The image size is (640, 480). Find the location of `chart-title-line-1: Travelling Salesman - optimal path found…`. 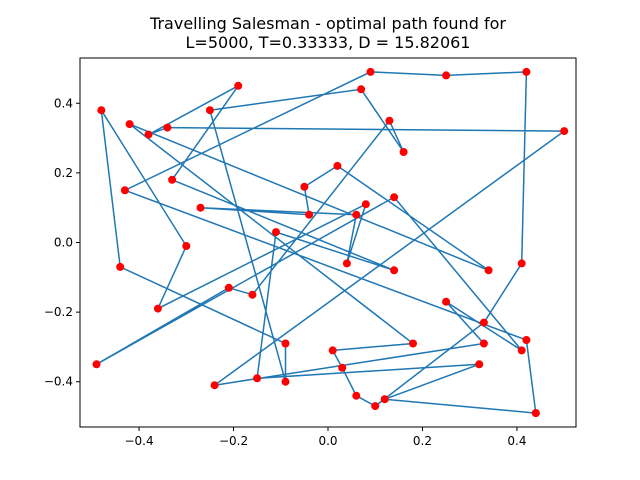

chart-title-line-1: Travelling Salesman - optimal path found… is located at coordinates (328, 23).